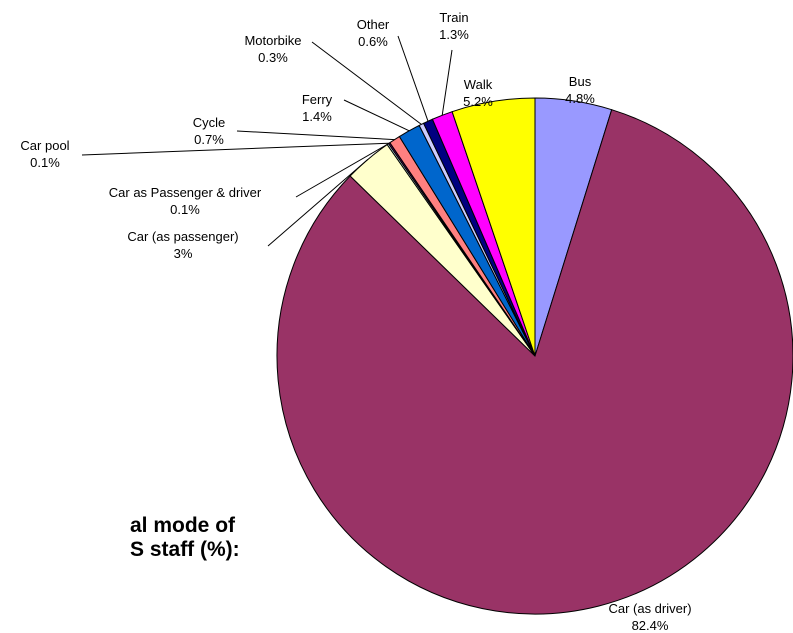 This screenshot has width=793, height=633. I want to click on slice-label: Train, so click(453, 17).